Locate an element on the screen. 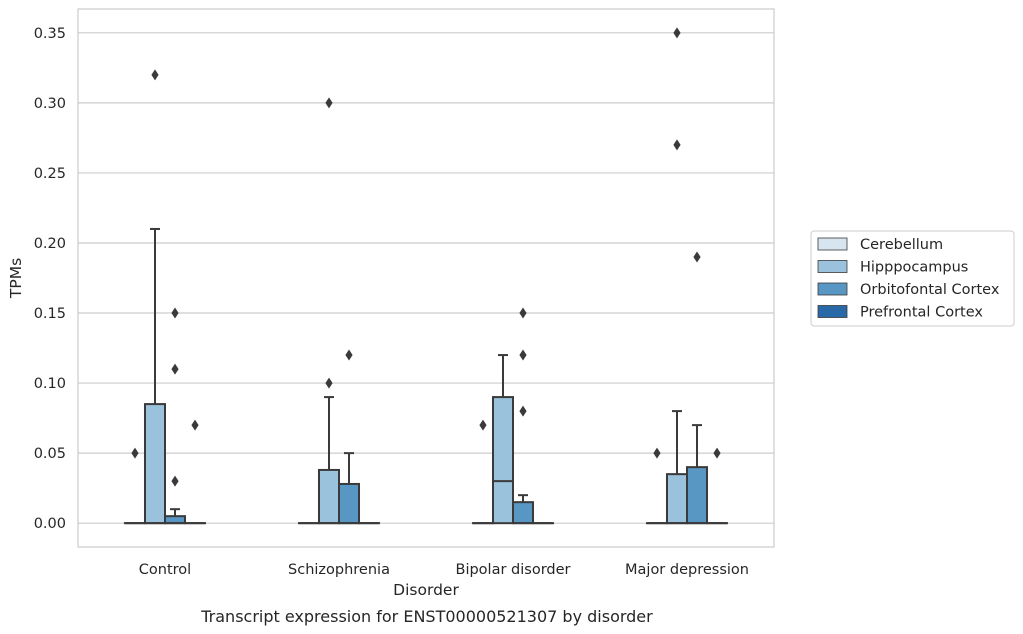  x-tick-label: Control is located at coordinates (165, 570).